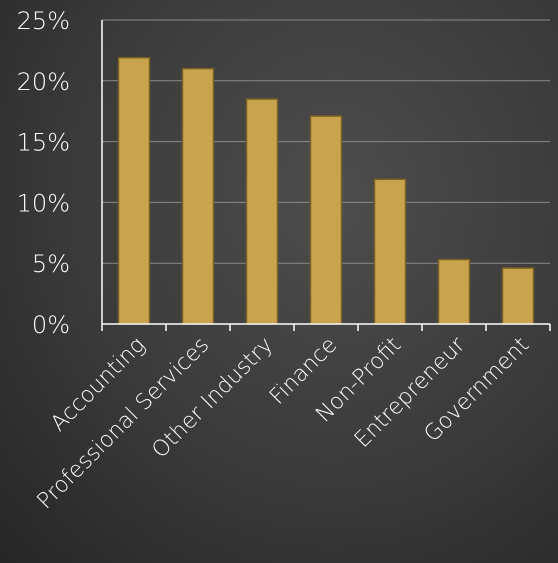 The height and width of the screenshot is (563, 558). What do you see at coordinates (262, 211) in the screenshot?
I see `bar-other-industry` at bounding box center [262, 211].